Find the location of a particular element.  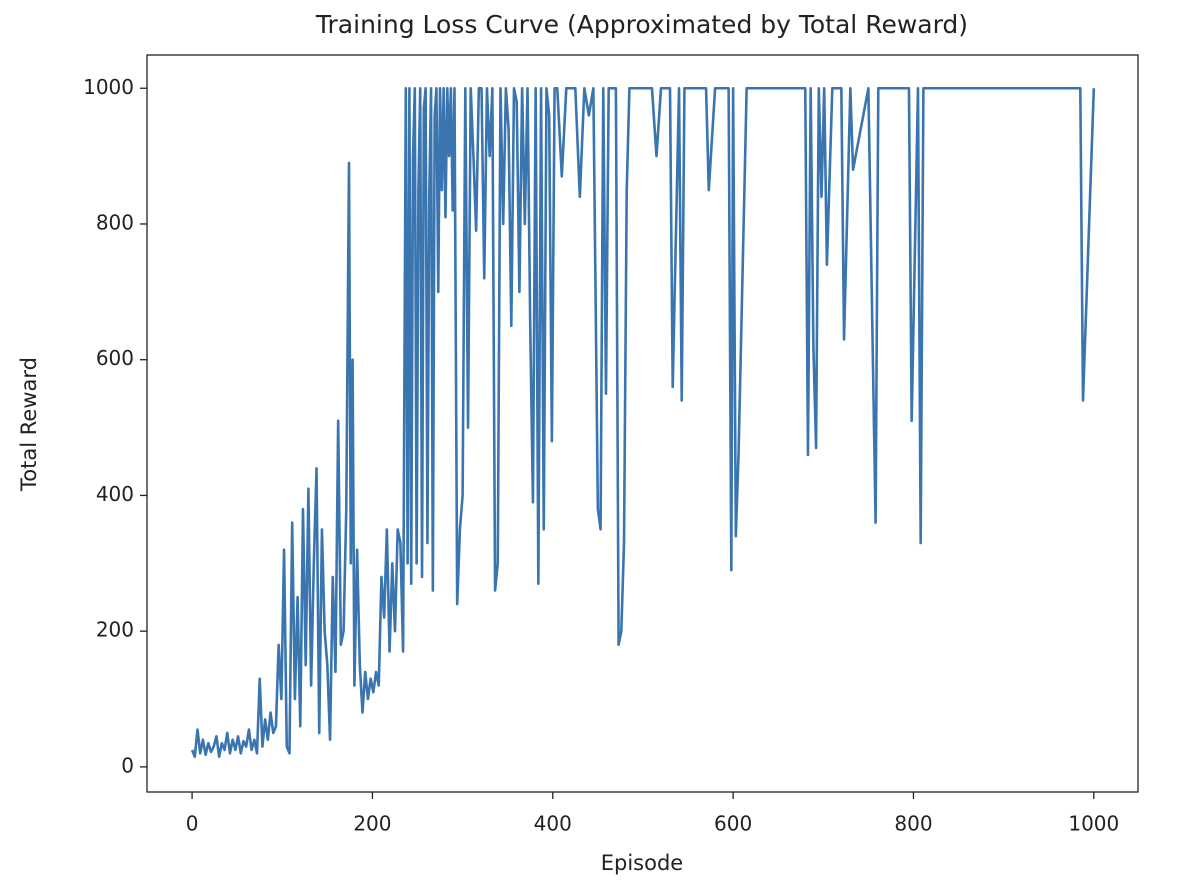

x-tick-label: 600 is located at coordinates (733, 824).